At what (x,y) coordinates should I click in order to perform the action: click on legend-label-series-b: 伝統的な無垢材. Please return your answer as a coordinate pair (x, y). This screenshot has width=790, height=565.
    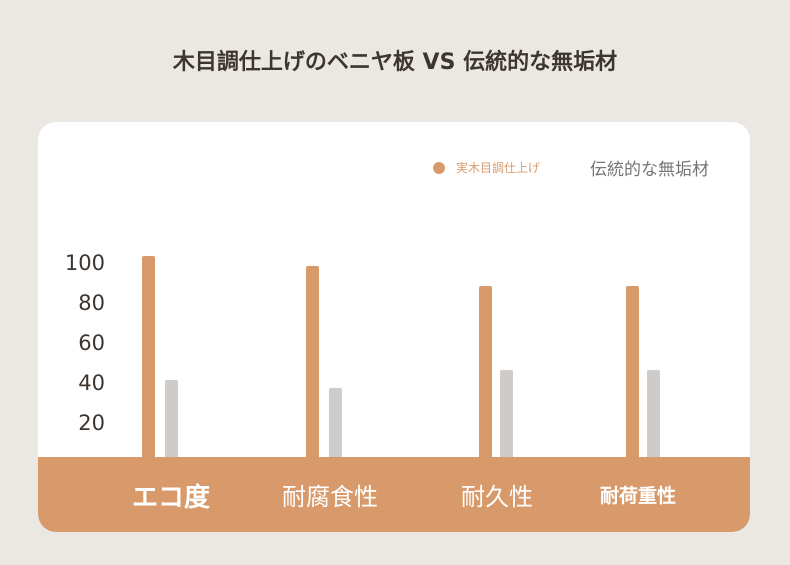
    Looking at the image, I should click on (649, 170).